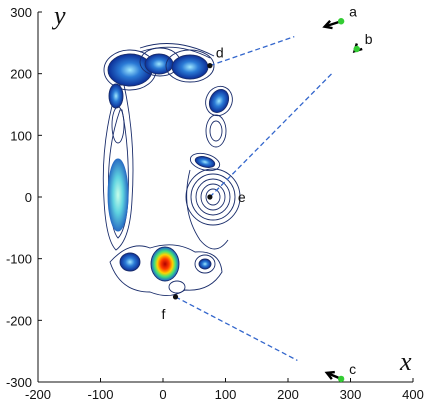  What do you see at coordinates (211, 128) in the screenshot?
I see `contour-blob-right-upper` at bounding box center [211, 128].